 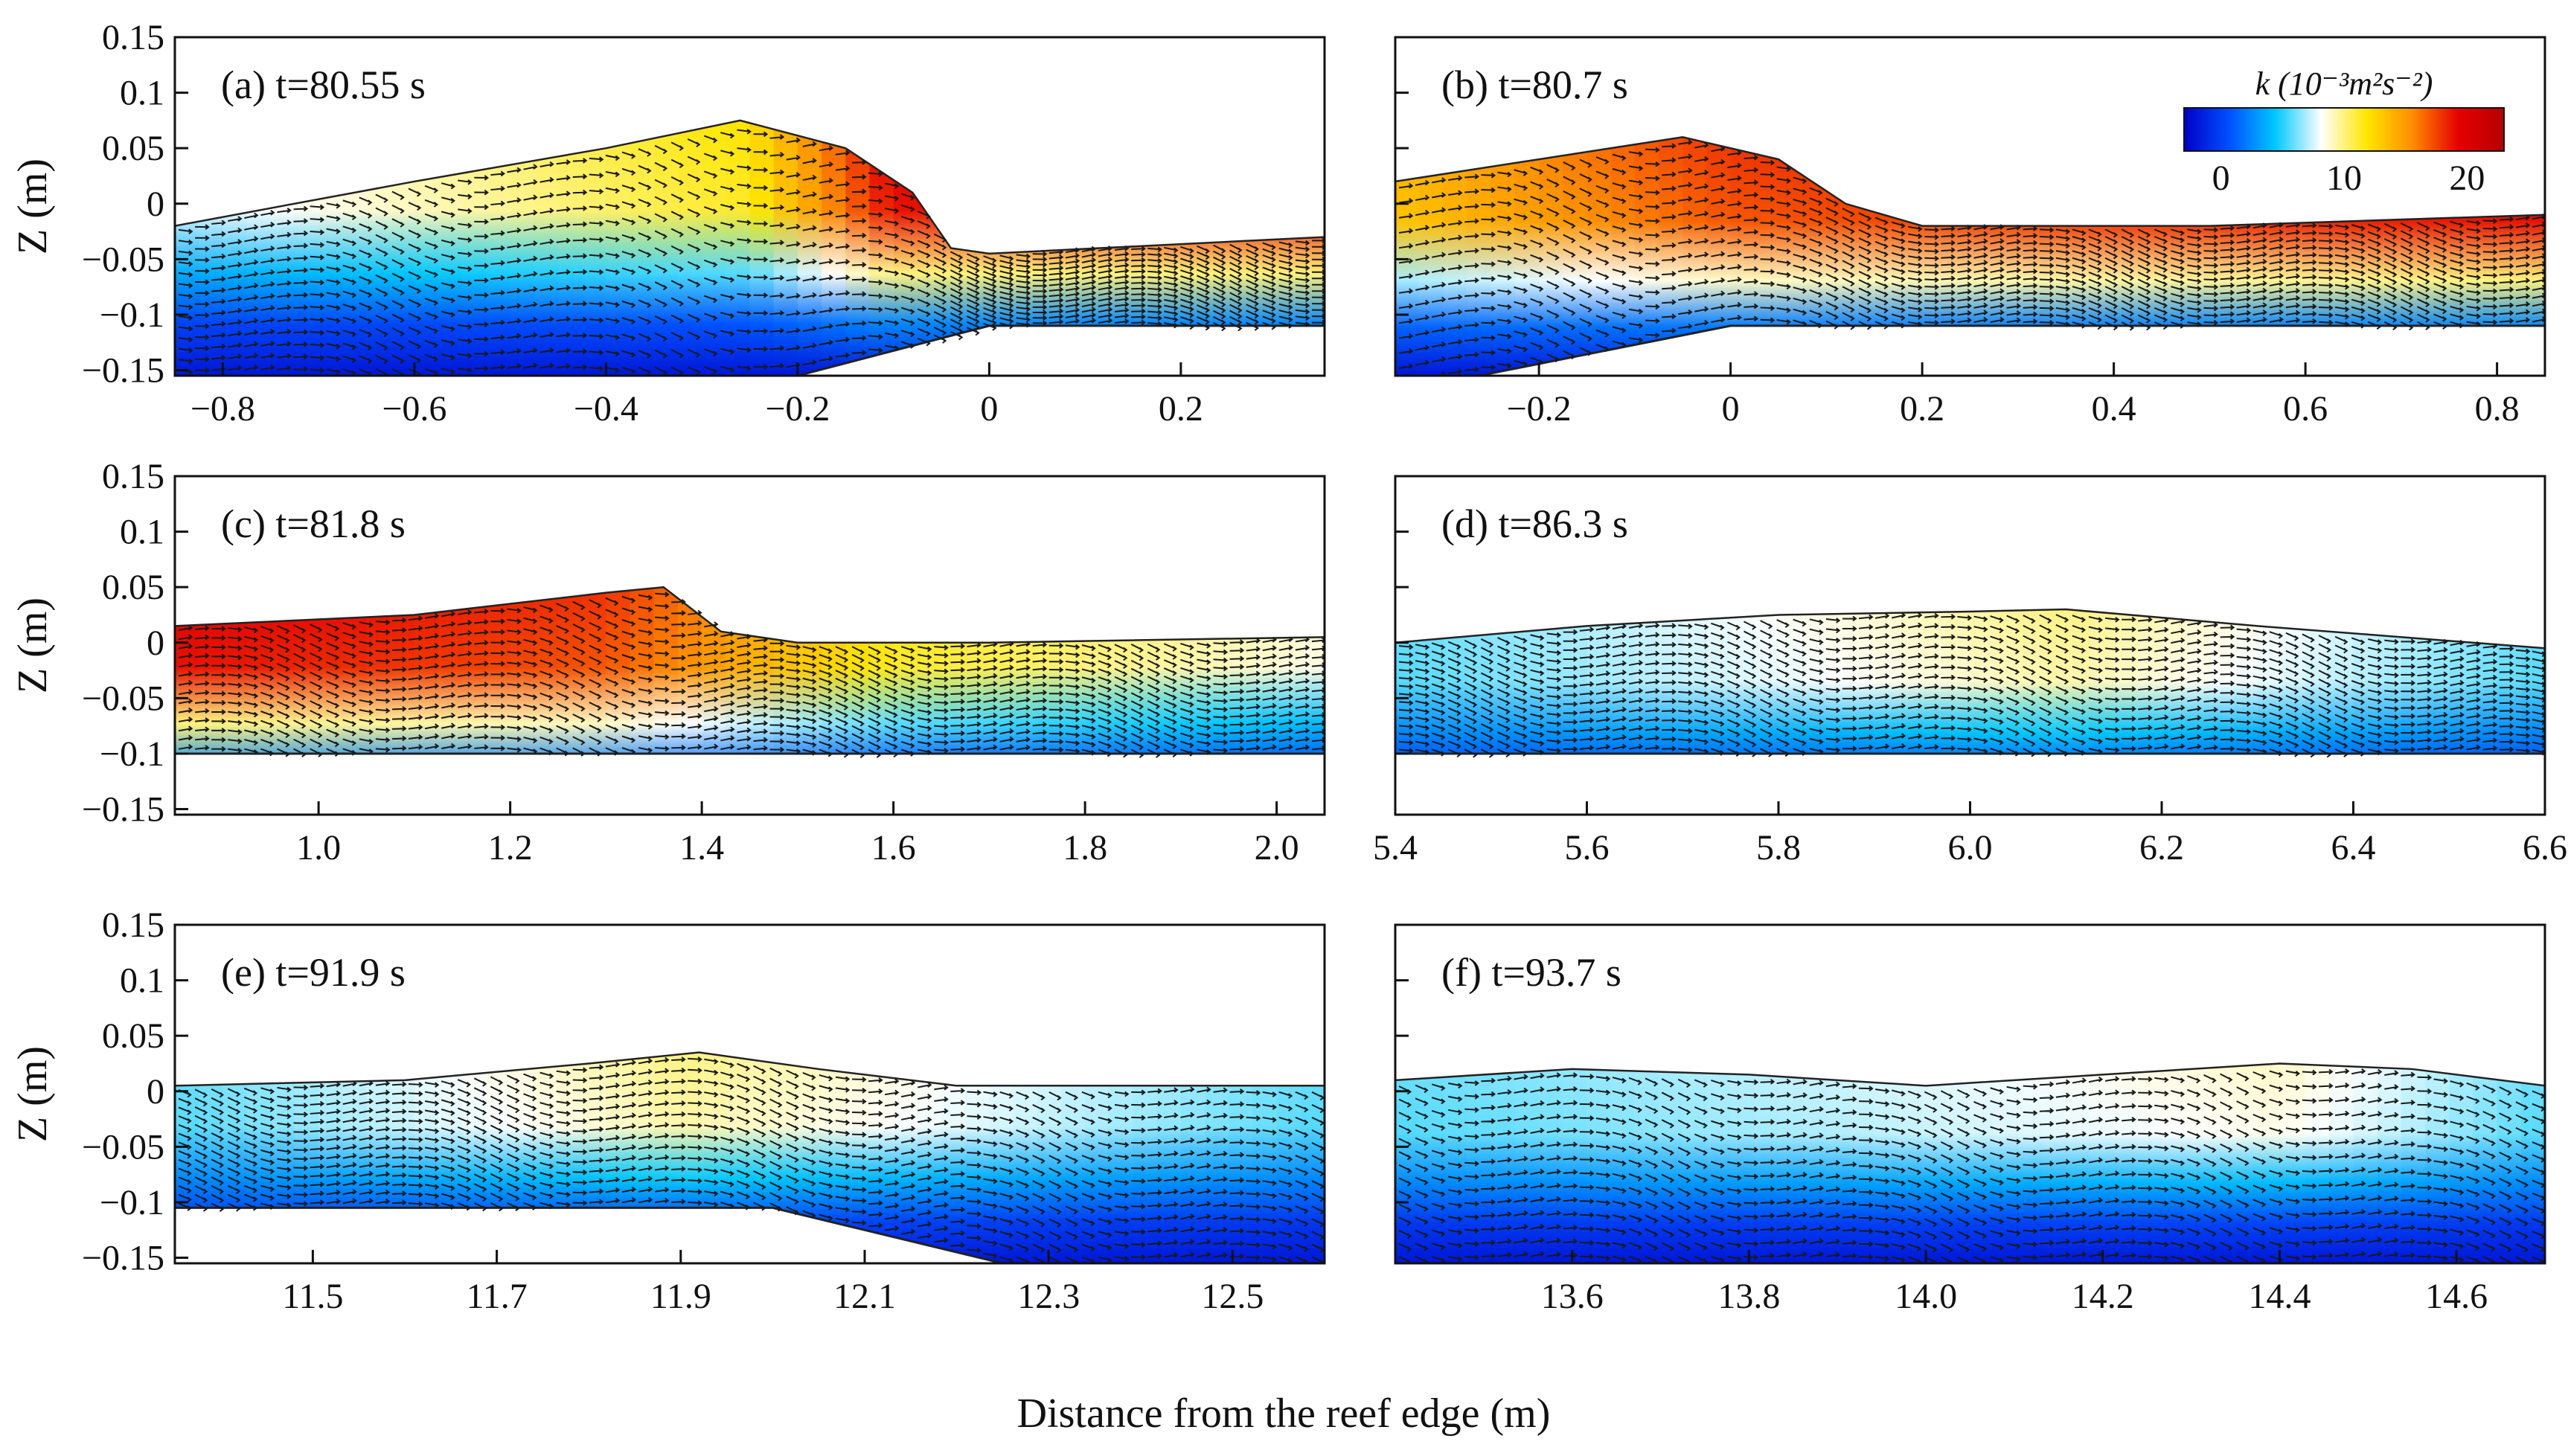 What do you see at coordinates (318, 847) in the screenshot?
I see `x-tick-label: 1.0` at bounding box center [318, 847].